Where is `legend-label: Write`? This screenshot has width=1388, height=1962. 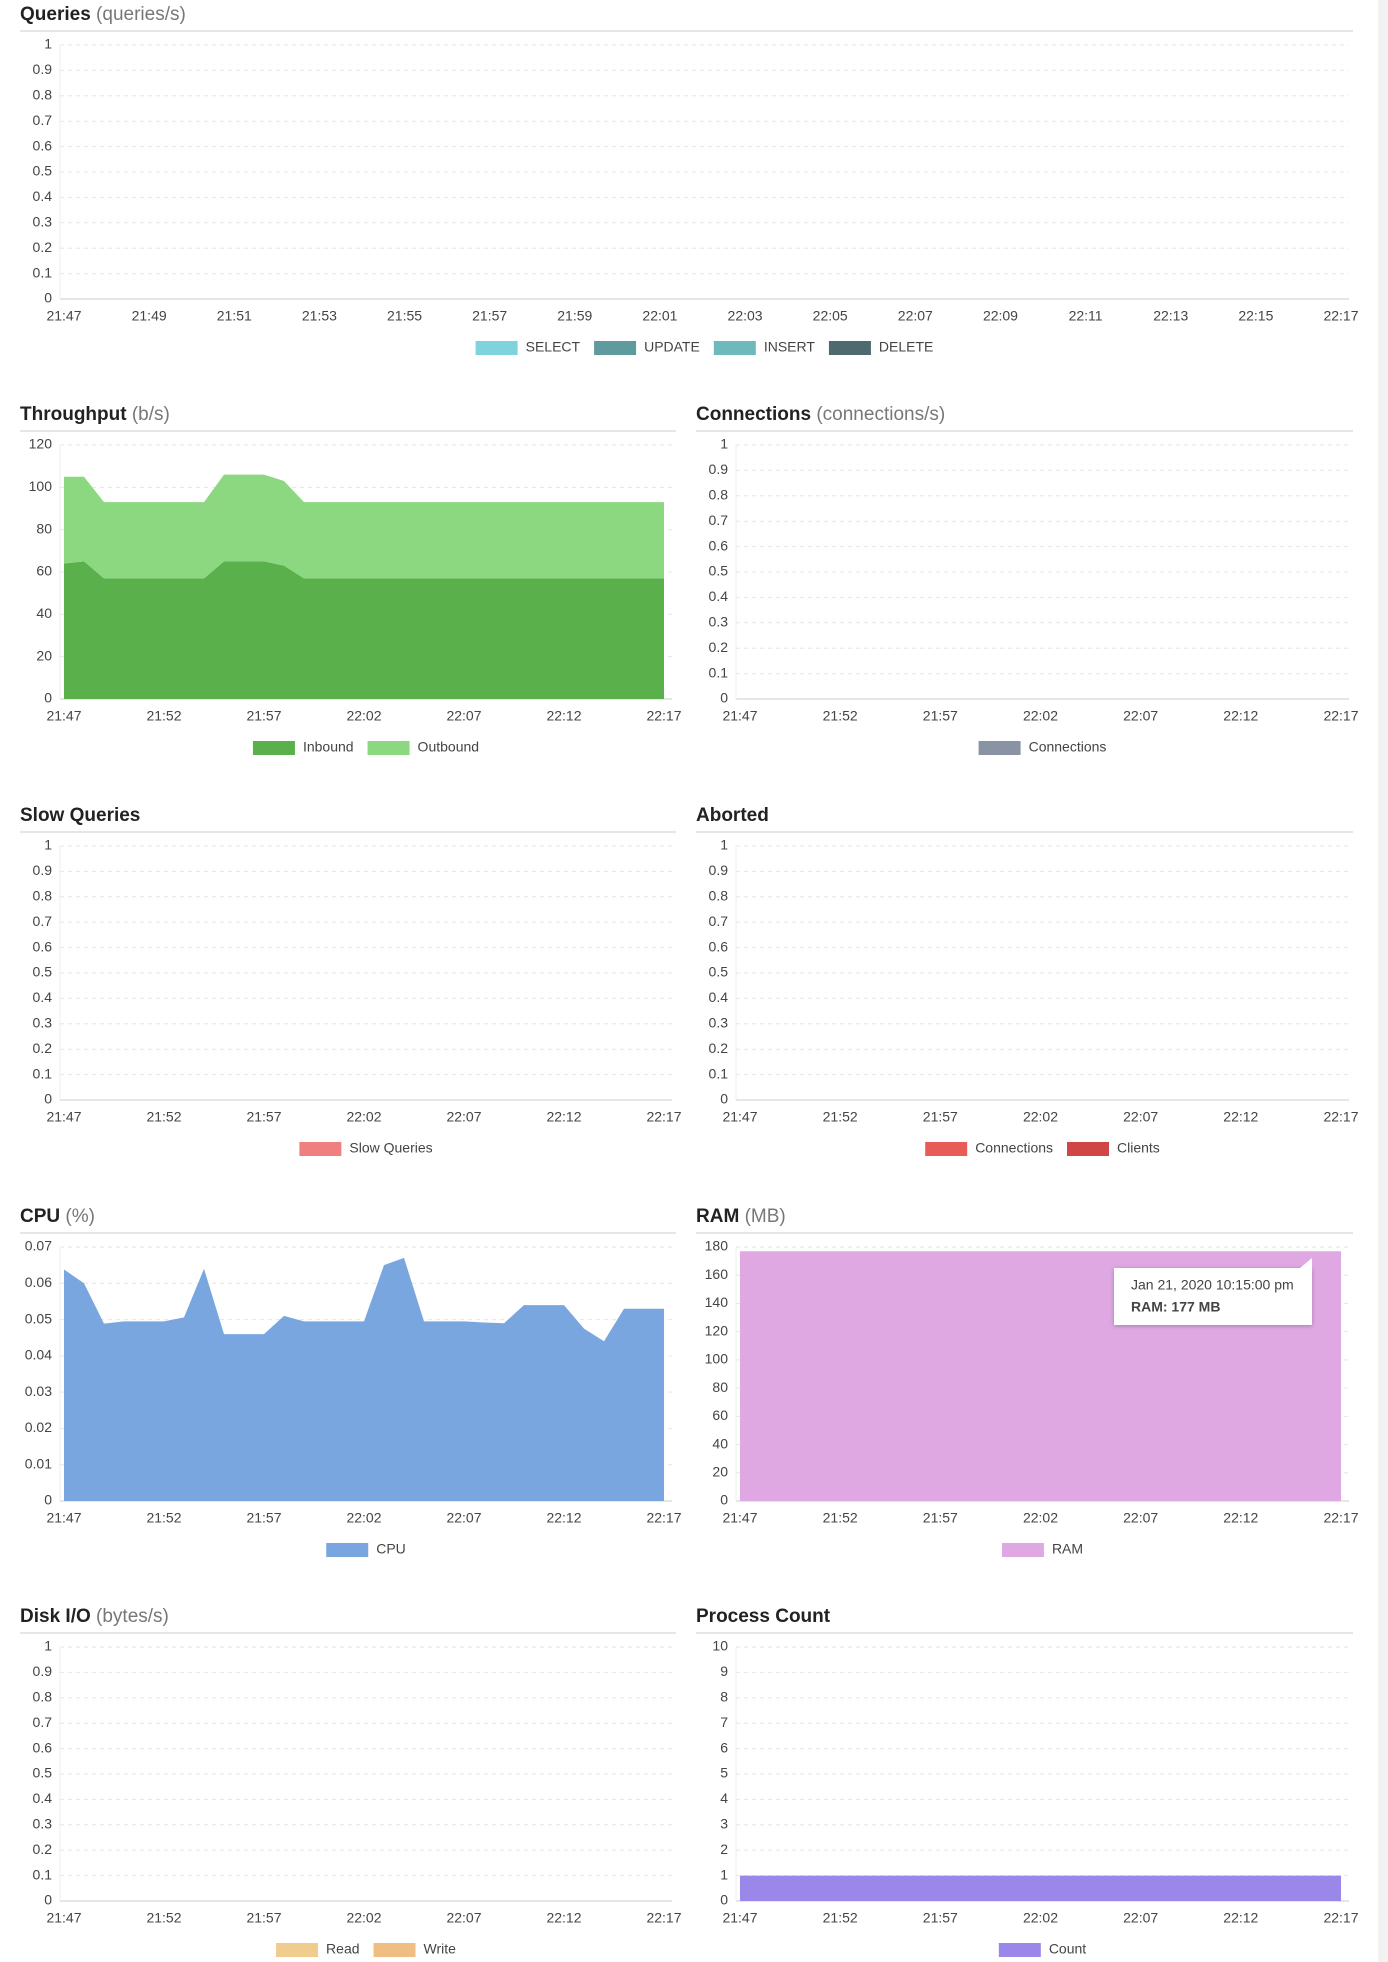 legend-label: Write is located at coordinates (440, 1949).